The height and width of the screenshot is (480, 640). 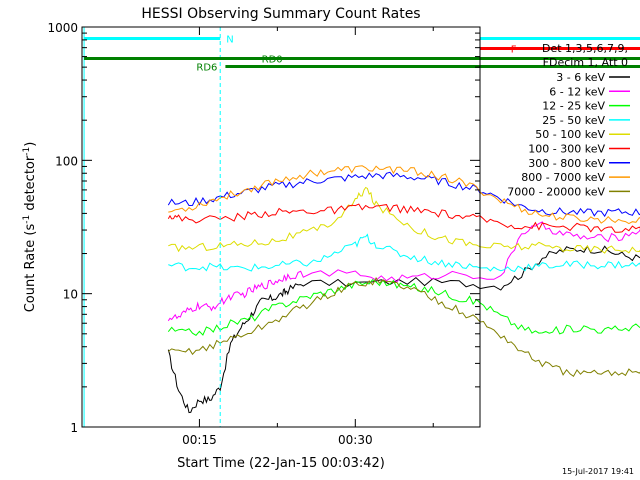 I want to click on legend-label-1: 6 - 12 keV, so click(x=577, y=91).